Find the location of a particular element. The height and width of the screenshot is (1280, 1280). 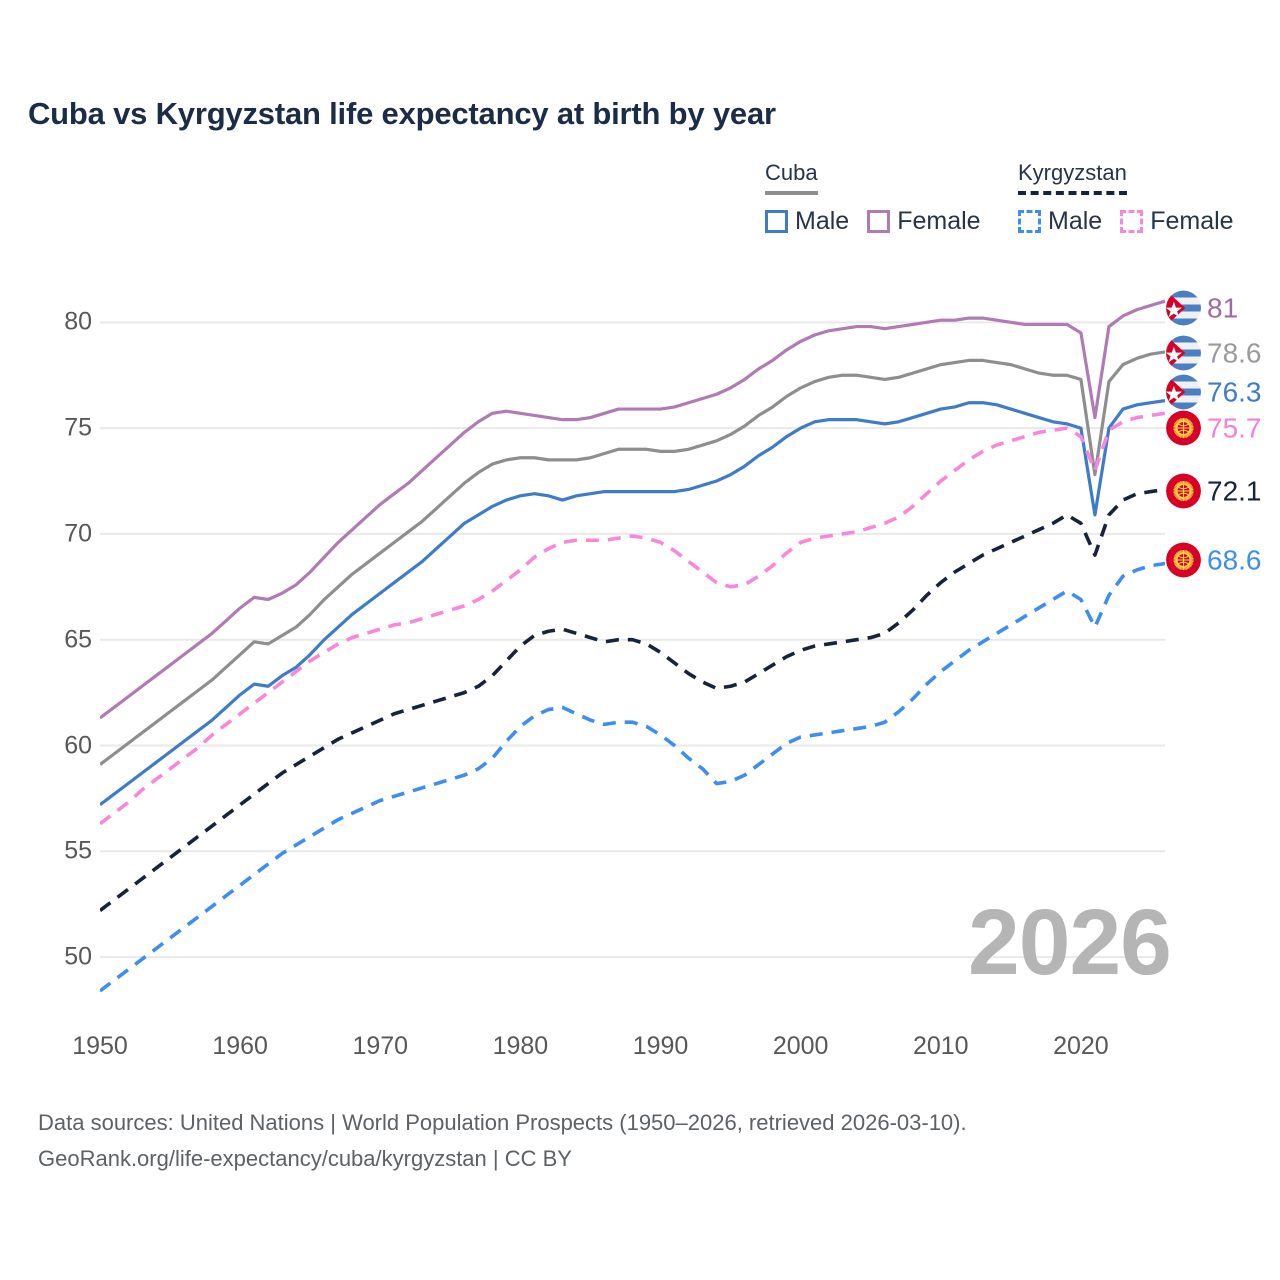

x-tick-label: 2000 is located at coordinates (800, 1046).